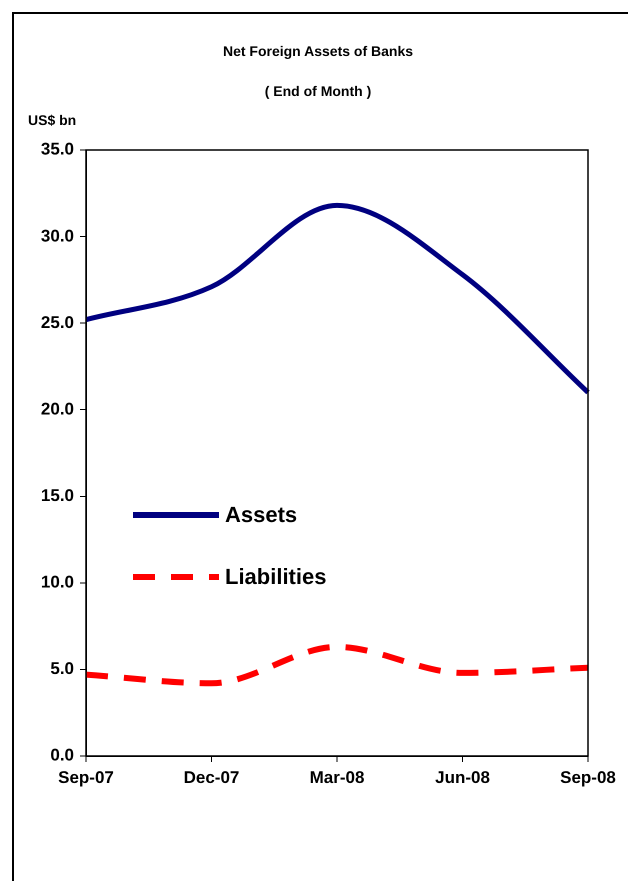 The height and width of the screenshot is (881, 628). What do you see at coordinates (212, 777) in the screenshot?
I see `x-tick-label: Dec-07` at bounding box center [212, 777].